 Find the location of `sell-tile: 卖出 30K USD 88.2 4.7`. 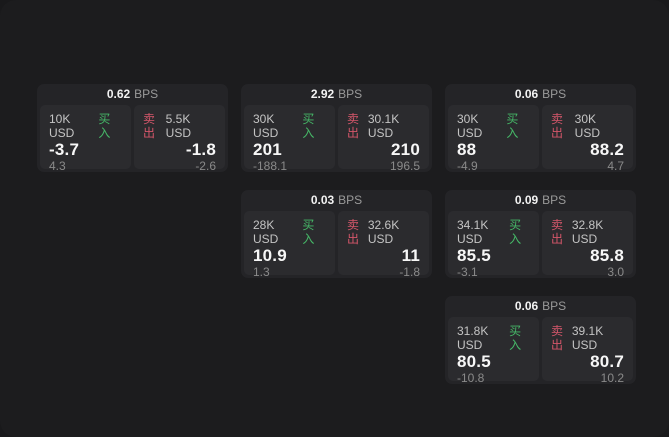

sell-tile: 卖出 30K USD 88.2 4.7 is located at coordinates (587, 139).